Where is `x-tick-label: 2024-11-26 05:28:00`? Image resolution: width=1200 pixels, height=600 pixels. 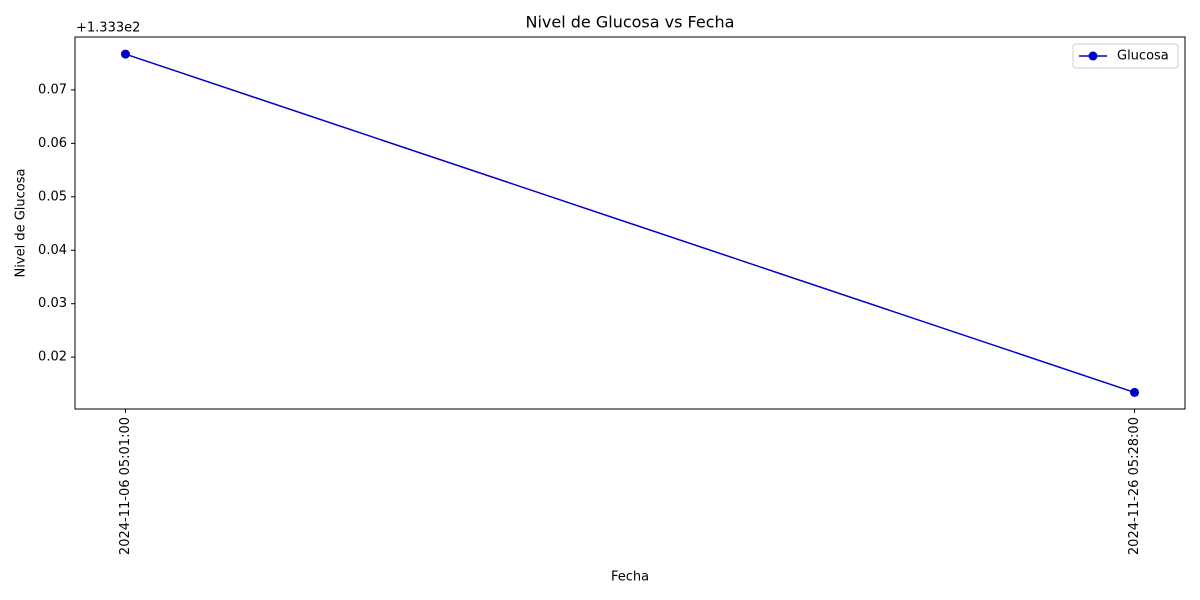
x-tick-label: 2024-11-26 05:28:00 is located at coordinates (1134, 486).